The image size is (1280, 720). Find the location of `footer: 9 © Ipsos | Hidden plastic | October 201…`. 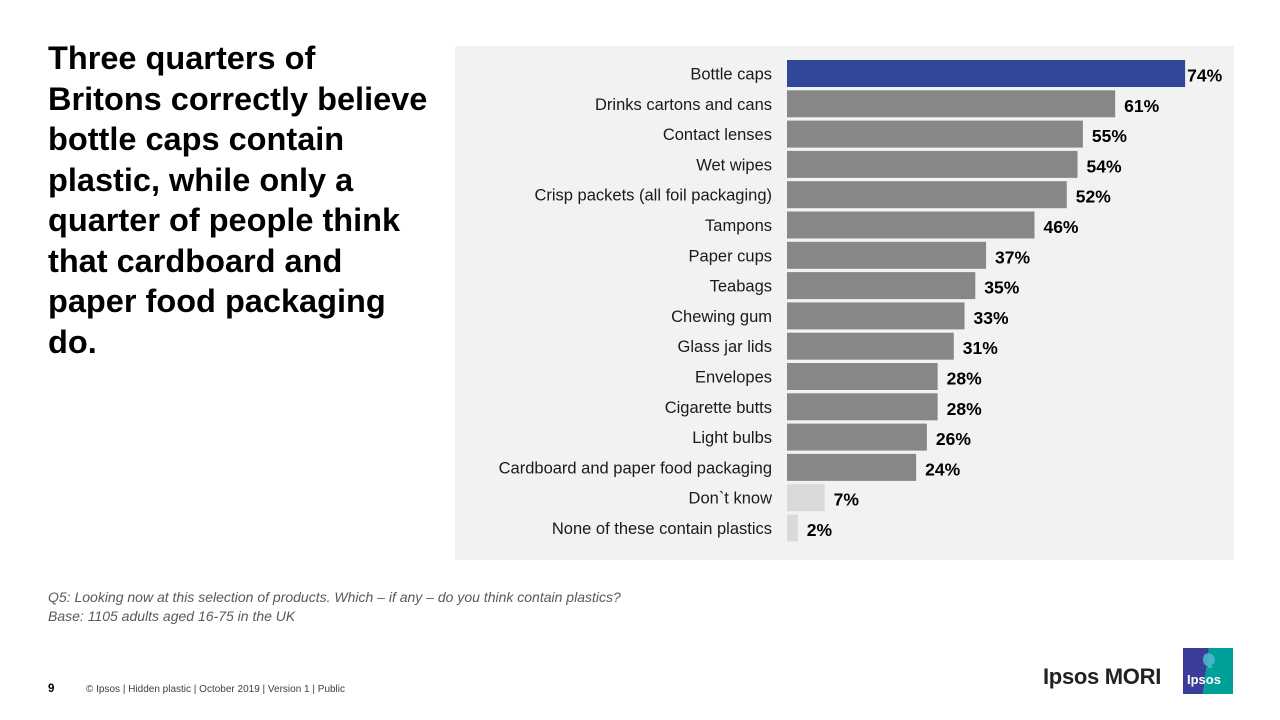

footer: 9 © Ipsos | Hidden plastic | October 201… is located at coordinates (196, 689).